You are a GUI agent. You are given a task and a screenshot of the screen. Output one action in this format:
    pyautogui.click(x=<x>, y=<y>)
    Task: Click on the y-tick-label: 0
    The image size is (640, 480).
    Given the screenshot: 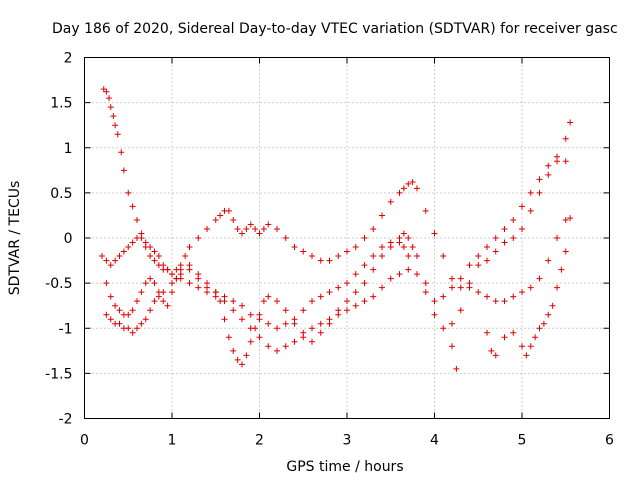 What is the action you would take?
    pyautogui.click(x=68, y=239)
    